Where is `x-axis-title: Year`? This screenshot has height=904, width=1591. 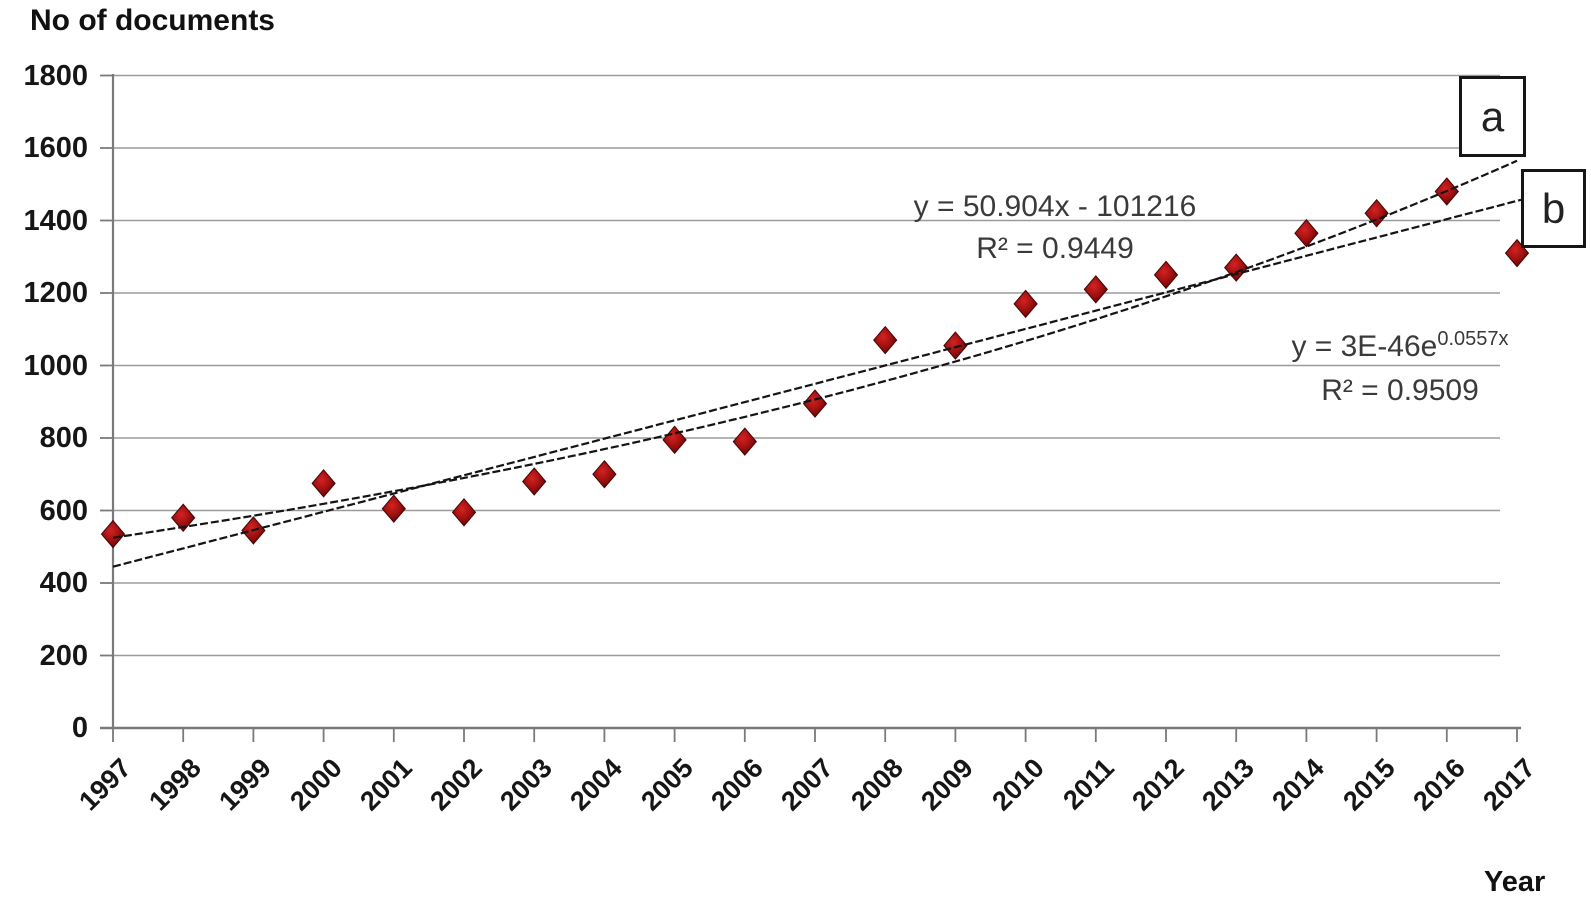
x-axis-title: Year is located at coordinates (1515, 882).